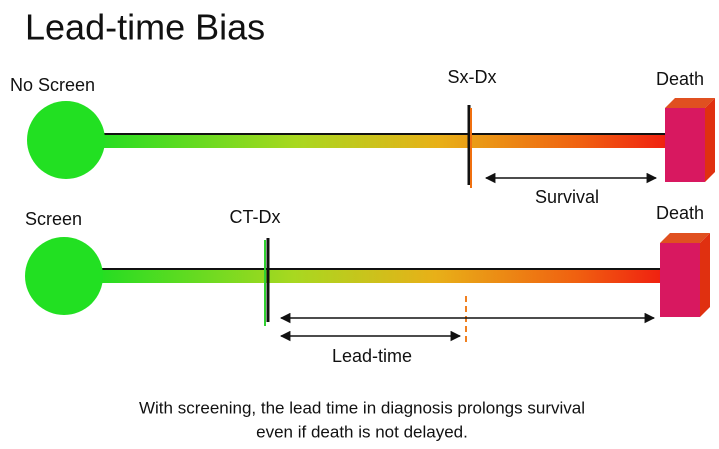 The height and width of the screenshot is (449, 719). Describe the element at coordinates (372, 356) in the screenshot. I see `interval-label: Lead-time` at that location.